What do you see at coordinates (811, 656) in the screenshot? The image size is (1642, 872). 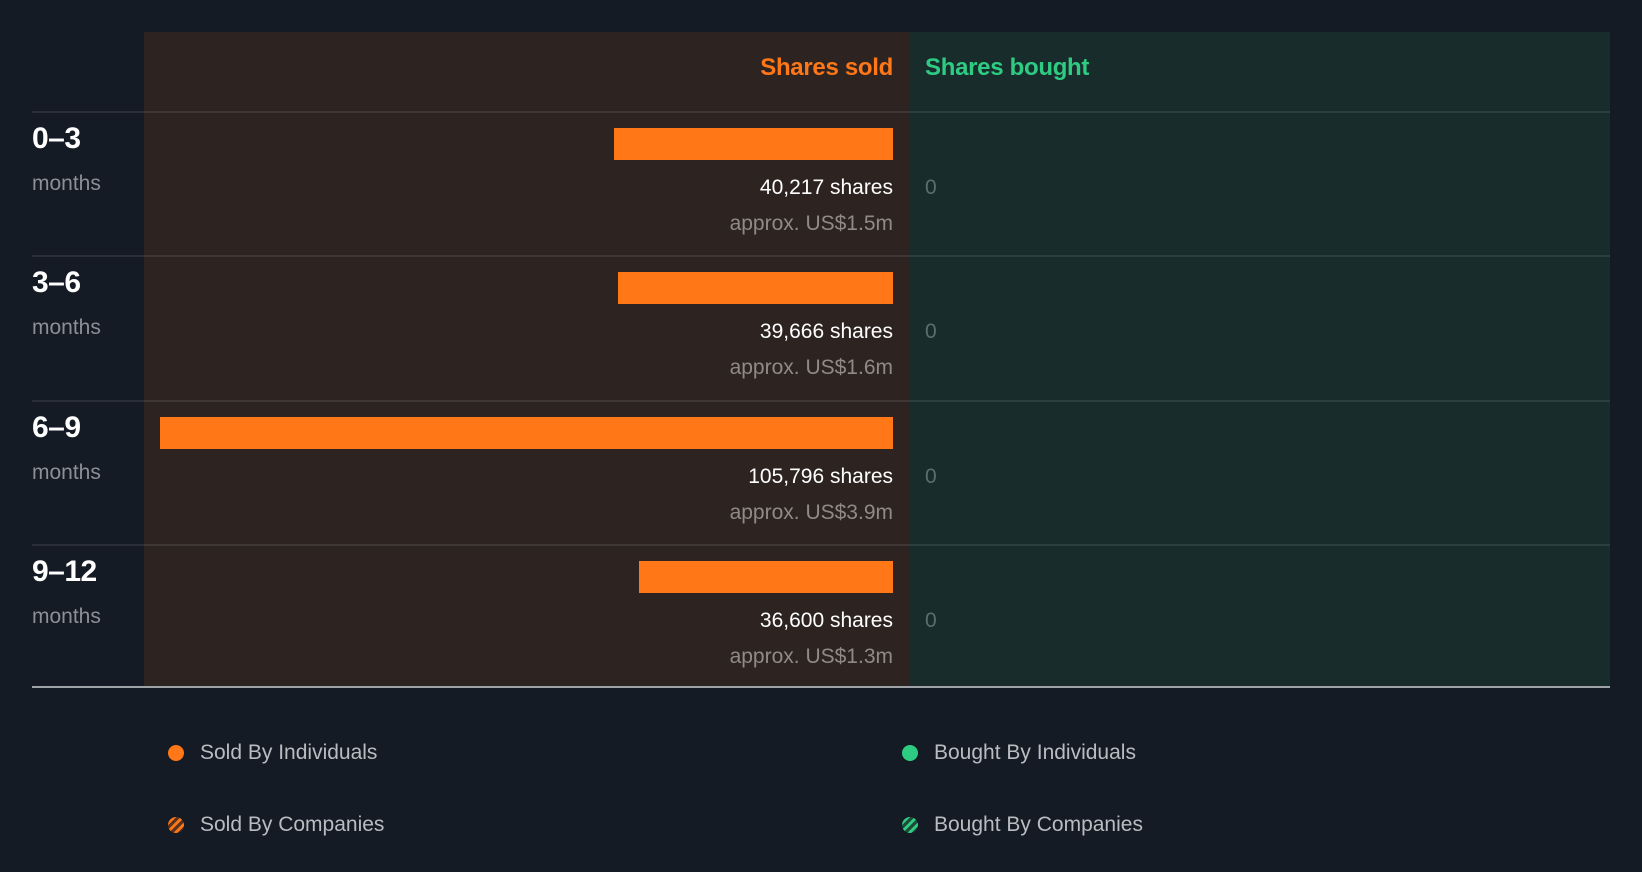 I see `sold-value: approx. US$1.3m` at bounding box center [811, 656].